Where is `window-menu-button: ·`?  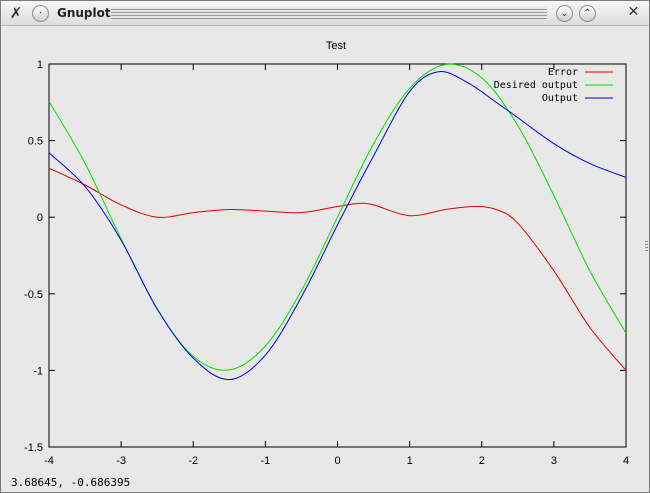 window-menu-button: · is located at coordinates (40, 13).